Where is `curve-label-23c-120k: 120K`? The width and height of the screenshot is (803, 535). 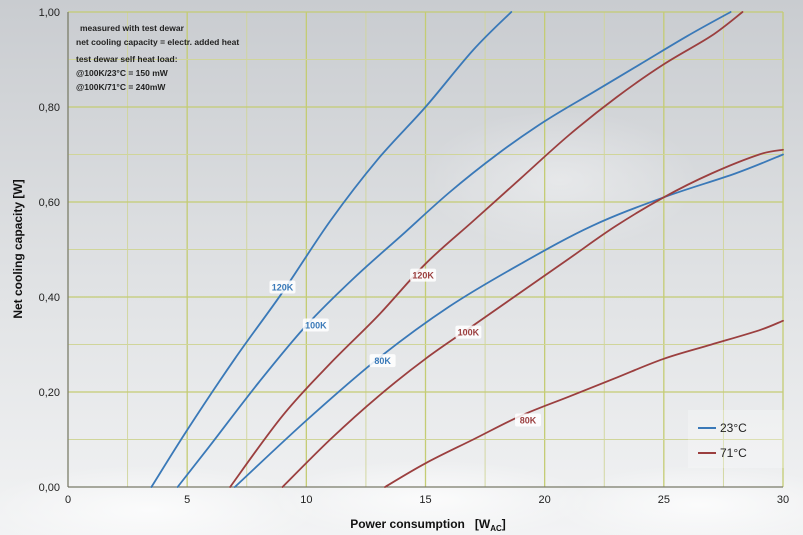
curve-label-23c-120k: 120K is located at coordinates (283, 288).